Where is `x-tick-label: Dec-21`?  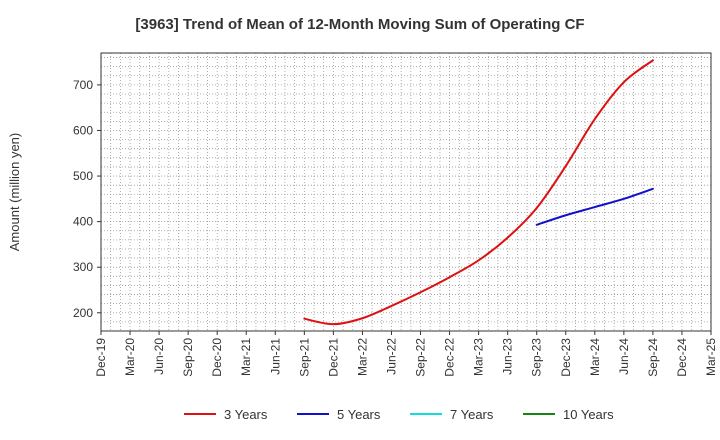 x-tick-label: Dec-21 is located at coordinates (333, 357).